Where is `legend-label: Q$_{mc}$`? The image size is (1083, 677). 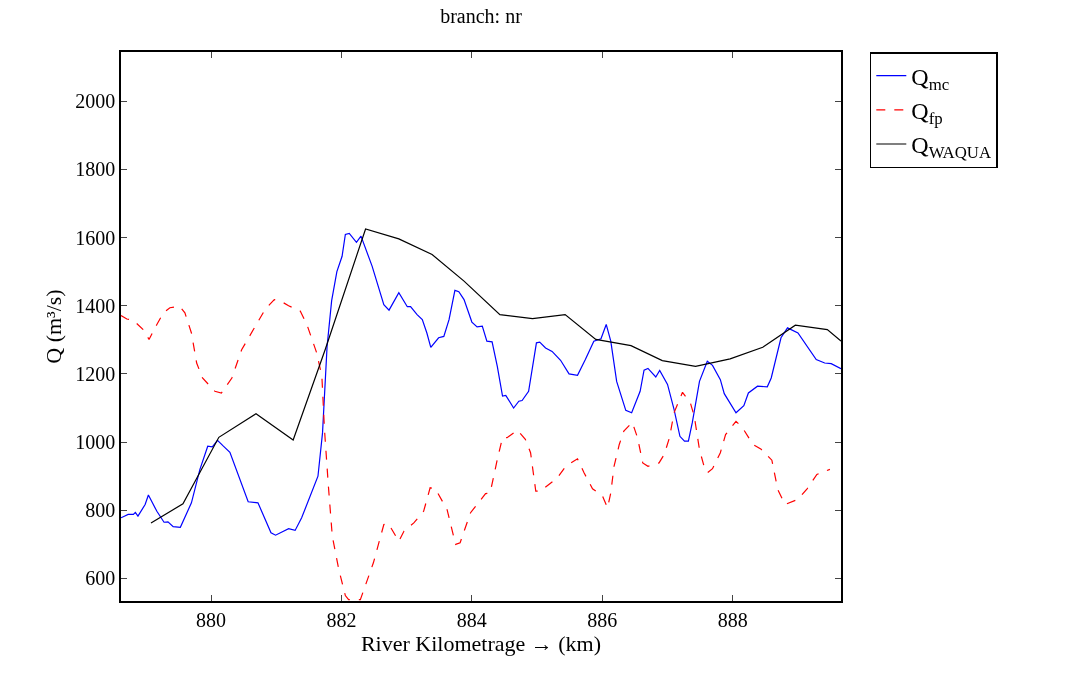 legend-label: Q$_{mc}$ is located at coordinates (930, 78).